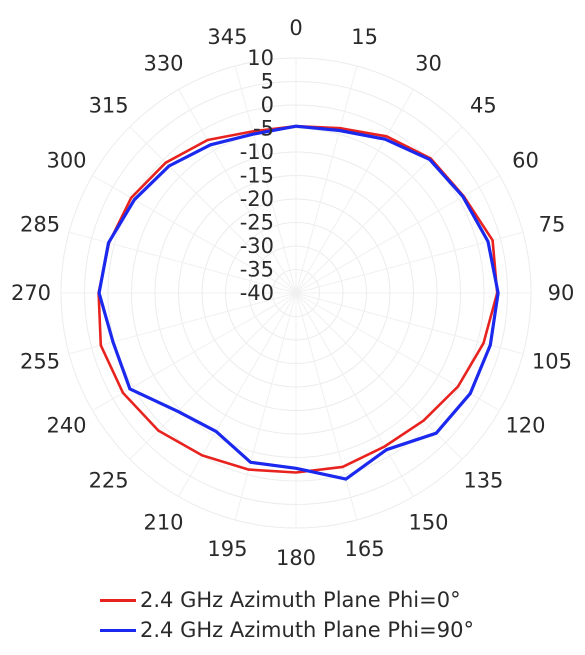  Describe the element at coordinates (40, 224) in the screenshot. I see `angle-tick-label: 285` at that location.